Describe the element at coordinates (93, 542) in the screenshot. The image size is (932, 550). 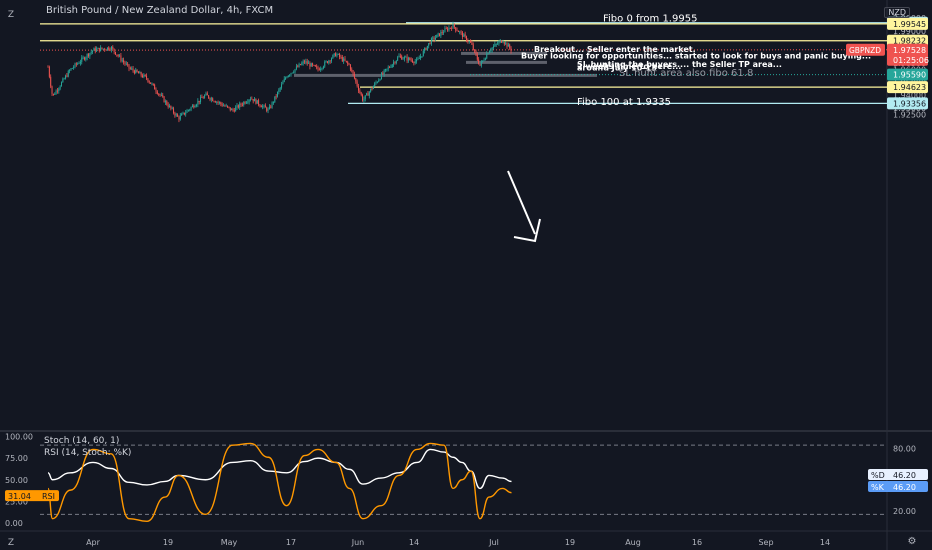
I see `time-tick: Apr` at that location.